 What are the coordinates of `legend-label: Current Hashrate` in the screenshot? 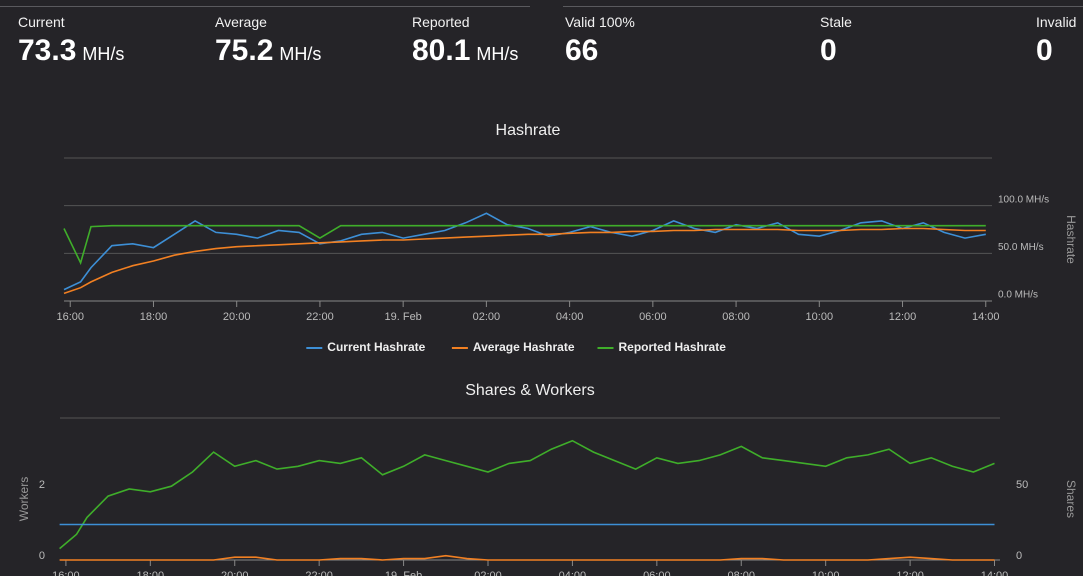 It's located at (376, 347).